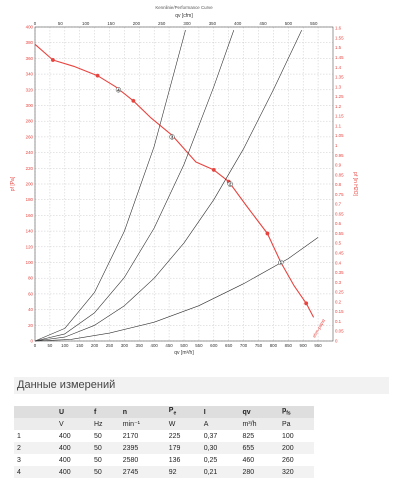 The height and width of the screenshot is (500, 400). Describe the element at coordinates (318, 345) in the screenshot. I see `x-tick-label: 950` at that location.